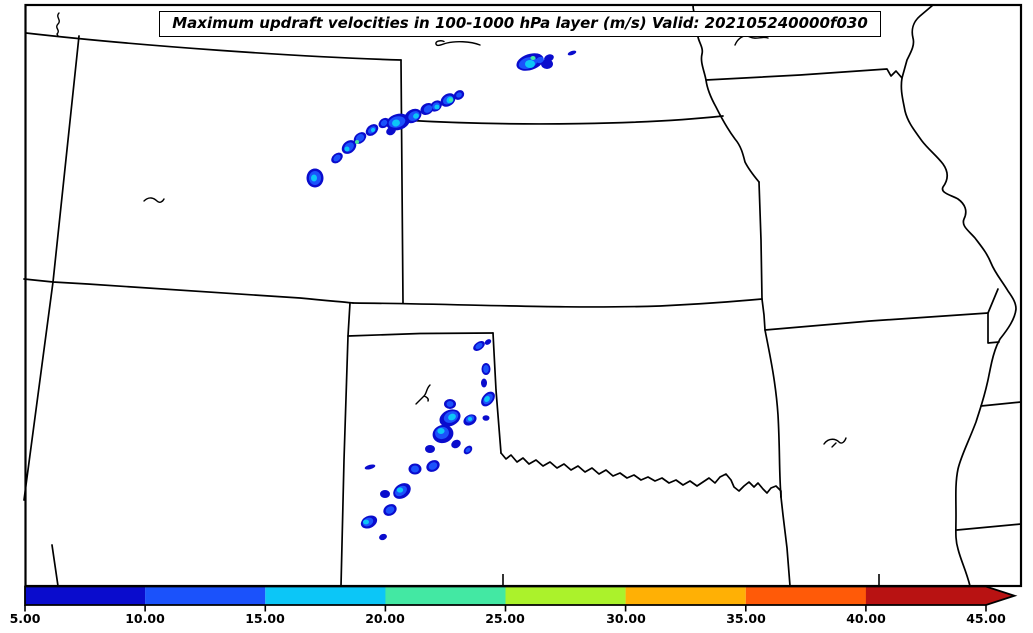  Describe the element at coordinates (993, 316) in the screenshot. I see `border-missouri-bootheel` at that location.